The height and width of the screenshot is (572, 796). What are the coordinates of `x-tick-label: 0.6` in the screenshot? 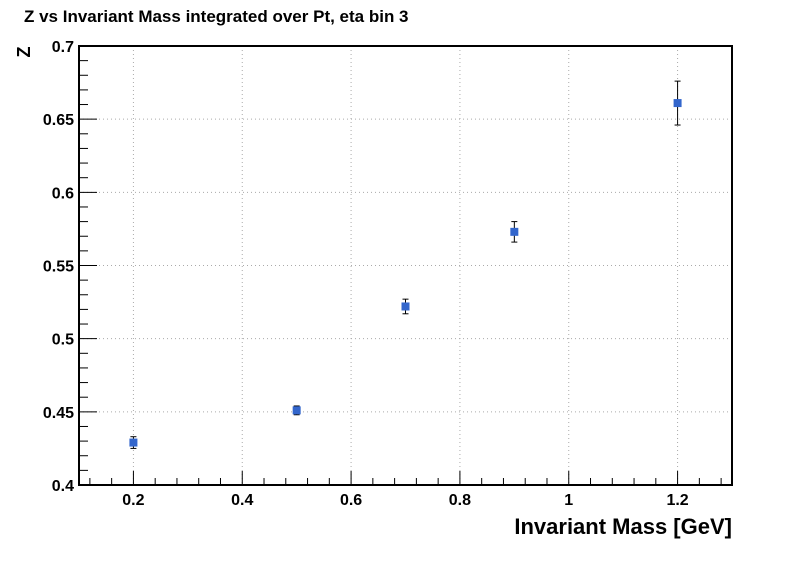 It's located at (351, 500).